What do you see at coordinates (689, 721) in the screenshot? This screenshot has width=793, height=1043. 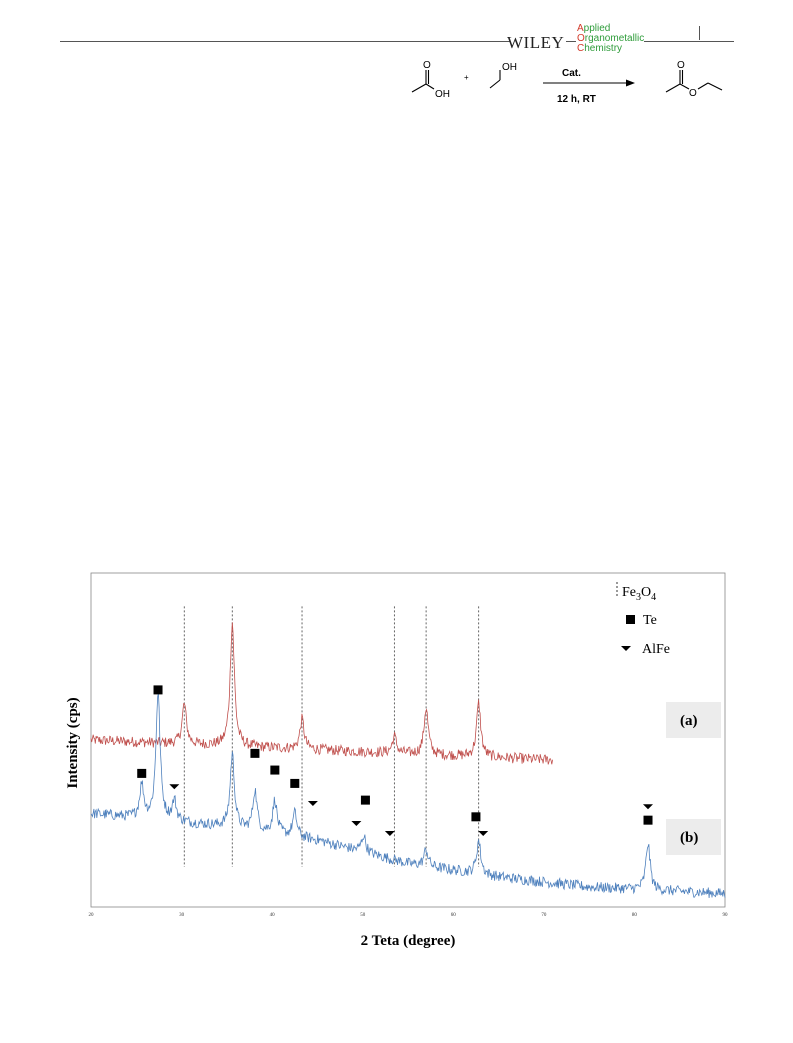 I see `series-label-a: (a)` at bounding box center [689, 721].